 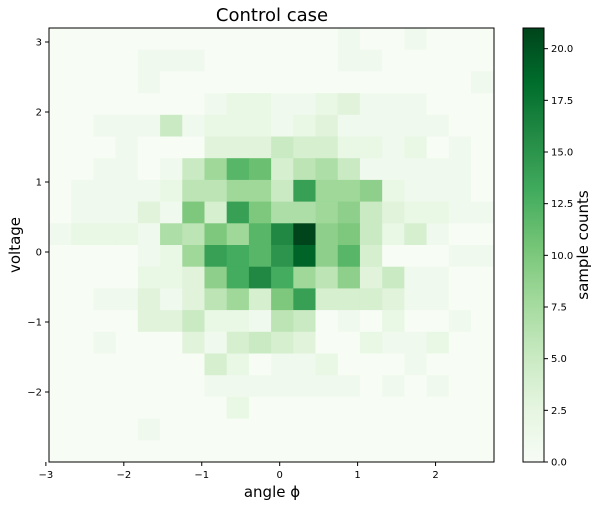 I want to click on colorbar-tick-label: 7.5, so click(x=559, y=308).